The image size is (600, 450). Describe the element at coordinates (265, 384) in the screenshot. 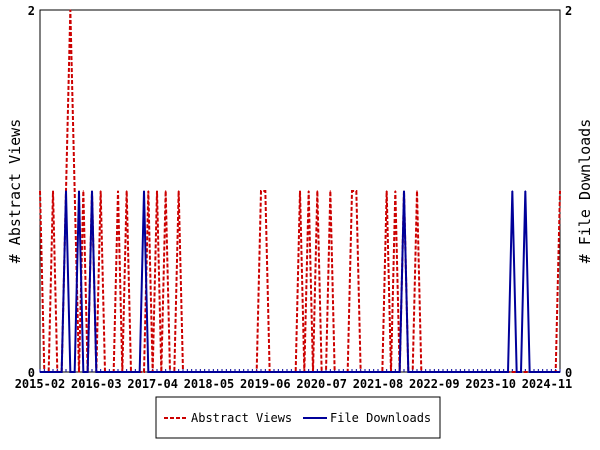

I see `x-tick-label: 2019-06` at that location.